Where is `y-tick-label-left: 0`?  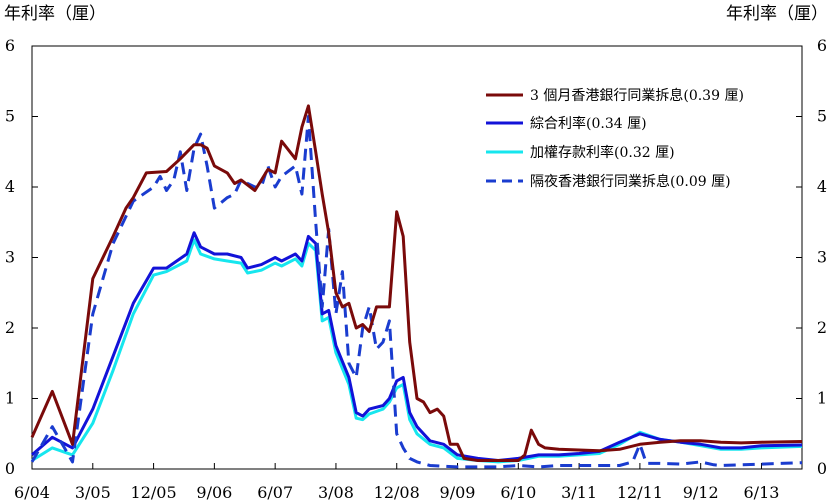
y-tick-label-left: 0 is located at coordinates (10, 468).